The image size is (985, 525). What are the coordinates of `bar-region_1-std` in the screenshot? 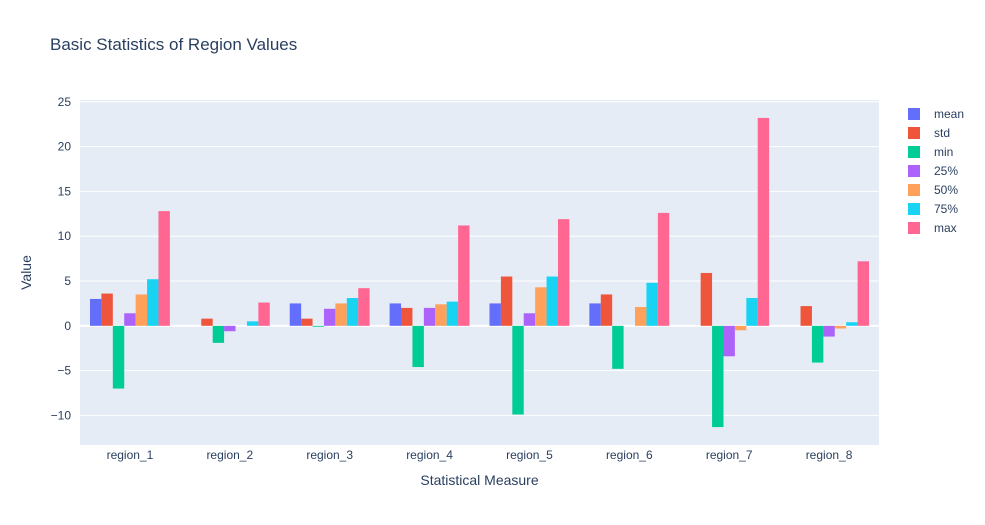 It's located at (106, 310).